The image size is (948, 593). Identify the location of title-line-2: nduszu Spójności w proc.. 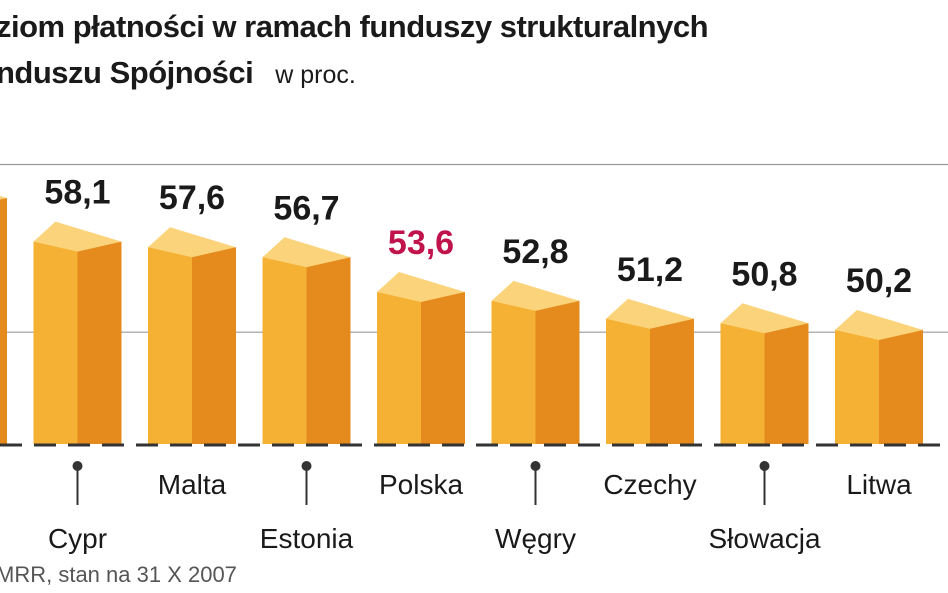
(354, 74).